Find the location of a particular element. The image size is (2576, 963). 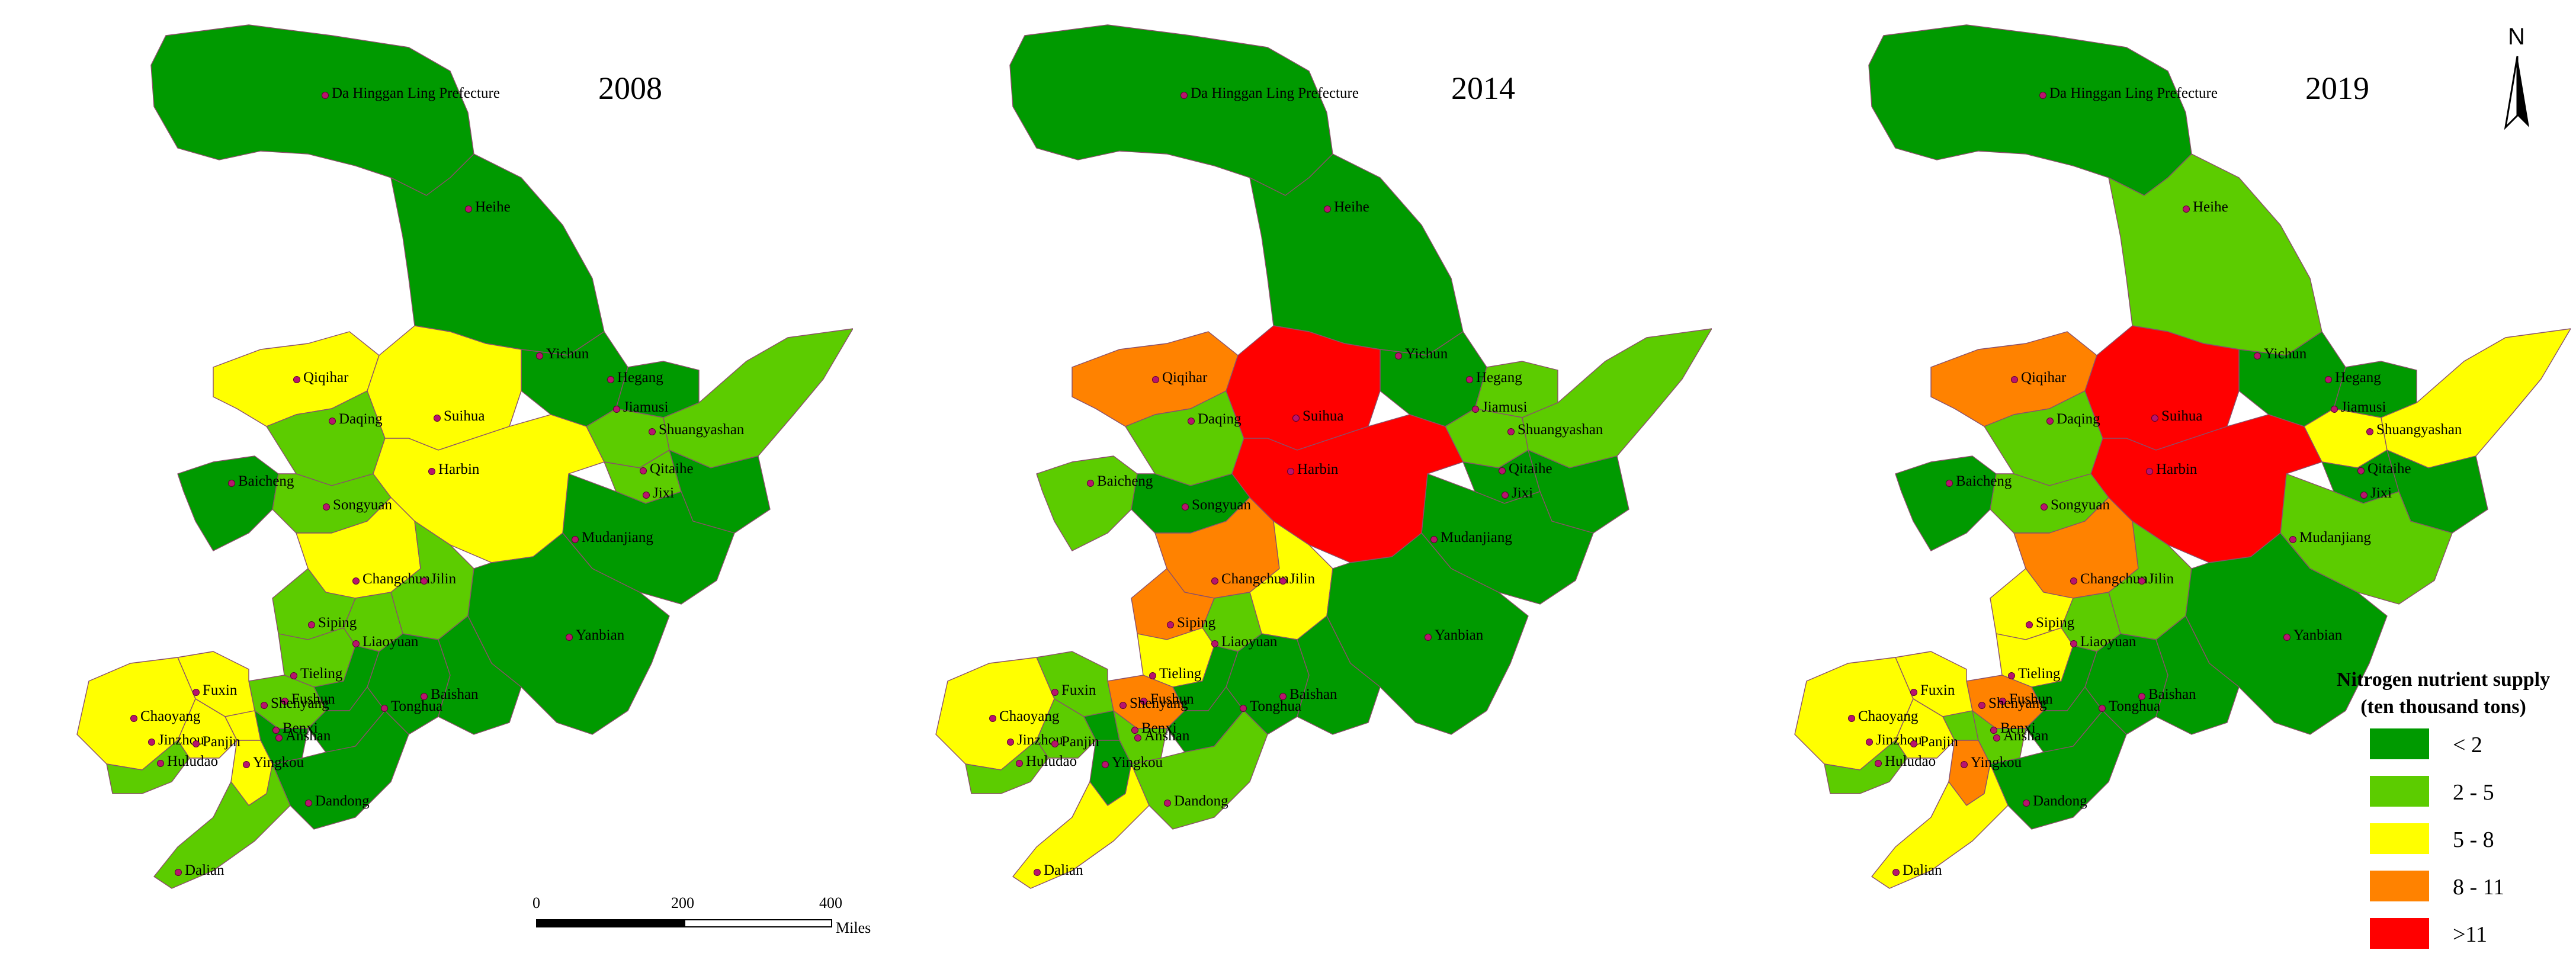

city-label-qitaihe: Qitaihe is located at coordinates (2389, 469).